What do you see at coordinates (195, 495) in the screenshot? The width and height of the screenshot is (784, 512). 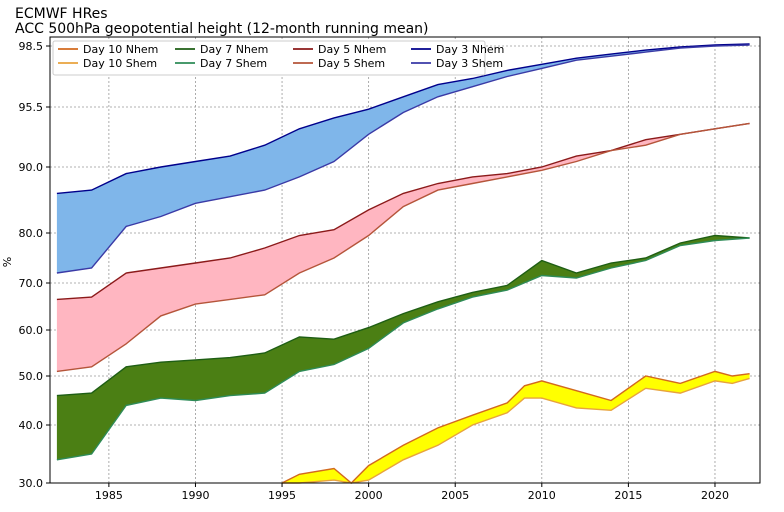 I see `x-tick-label: 1990` at bounding box center [195, 495].